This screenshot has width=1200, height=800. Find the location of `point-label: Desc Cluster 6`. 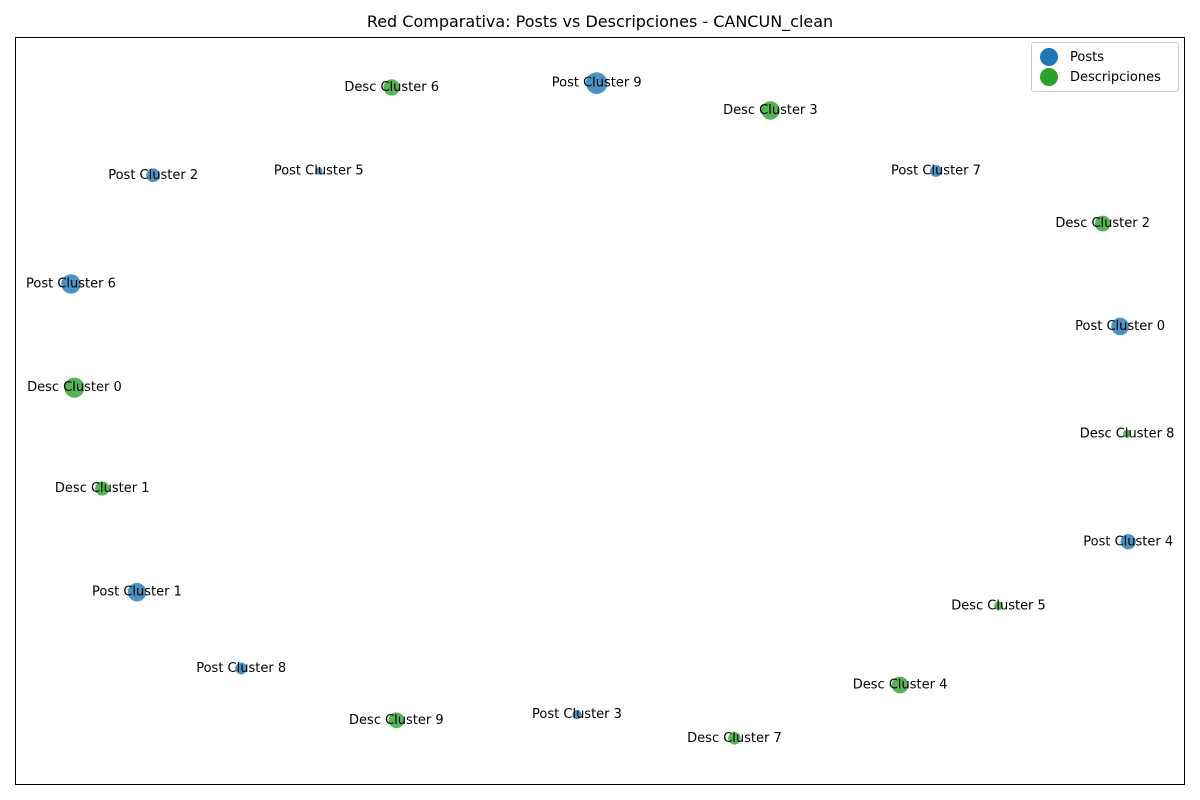

point-label: Desc Cluster 6 is located at coordinates (391, 87).